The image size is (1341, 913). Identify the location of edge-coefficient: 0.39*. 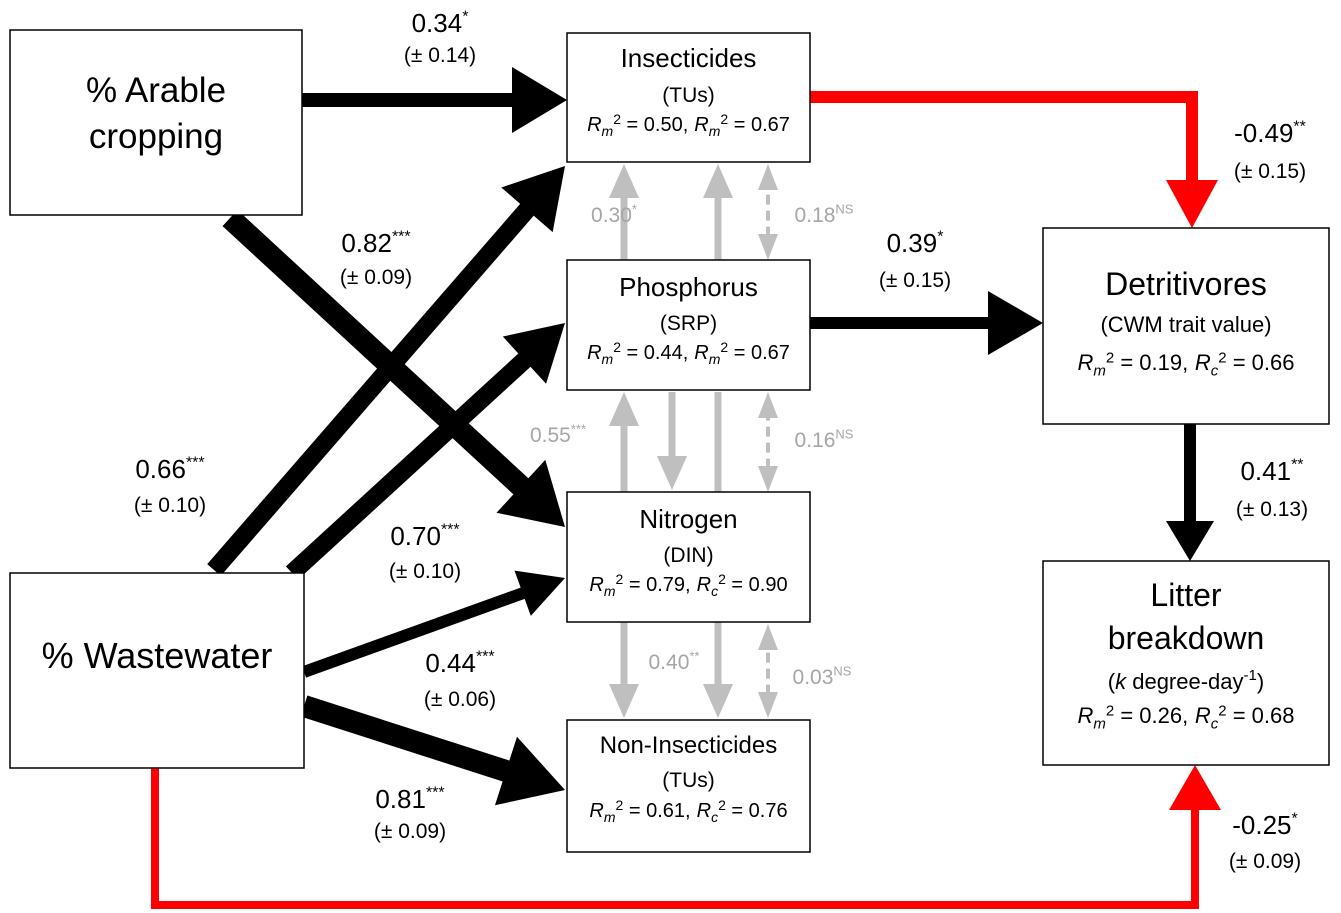
(915, 243).